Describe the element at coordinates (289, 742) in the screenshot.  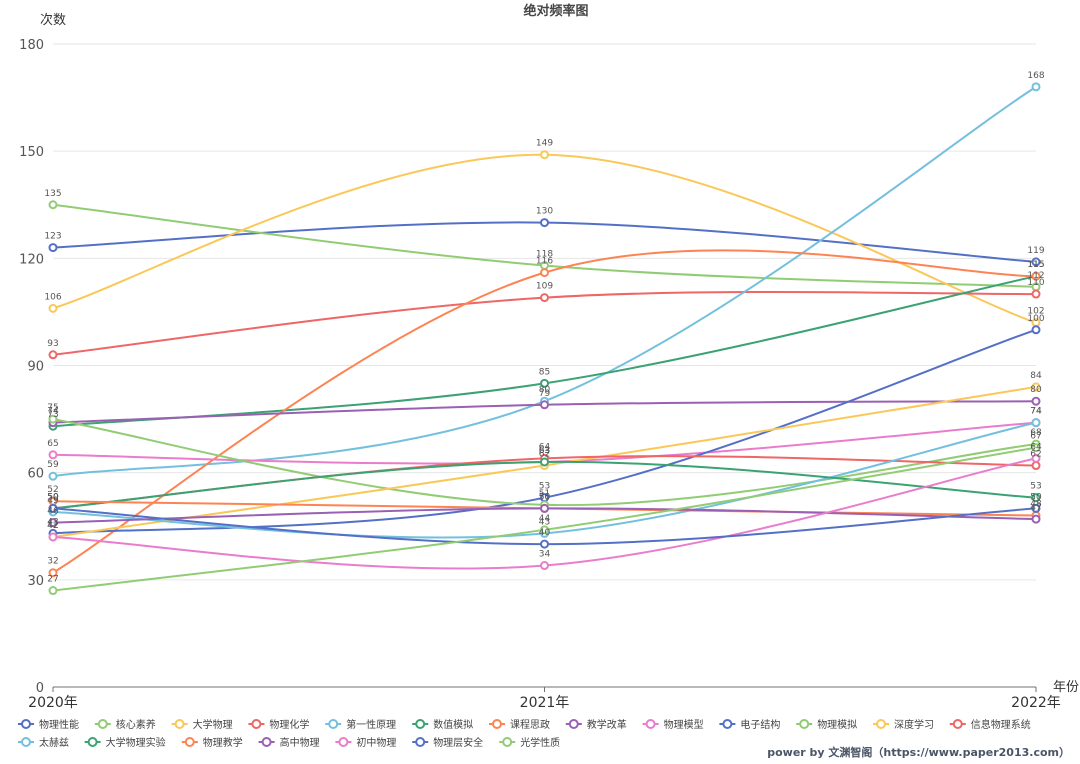
I see `legend-item: 高中物理` at that location.